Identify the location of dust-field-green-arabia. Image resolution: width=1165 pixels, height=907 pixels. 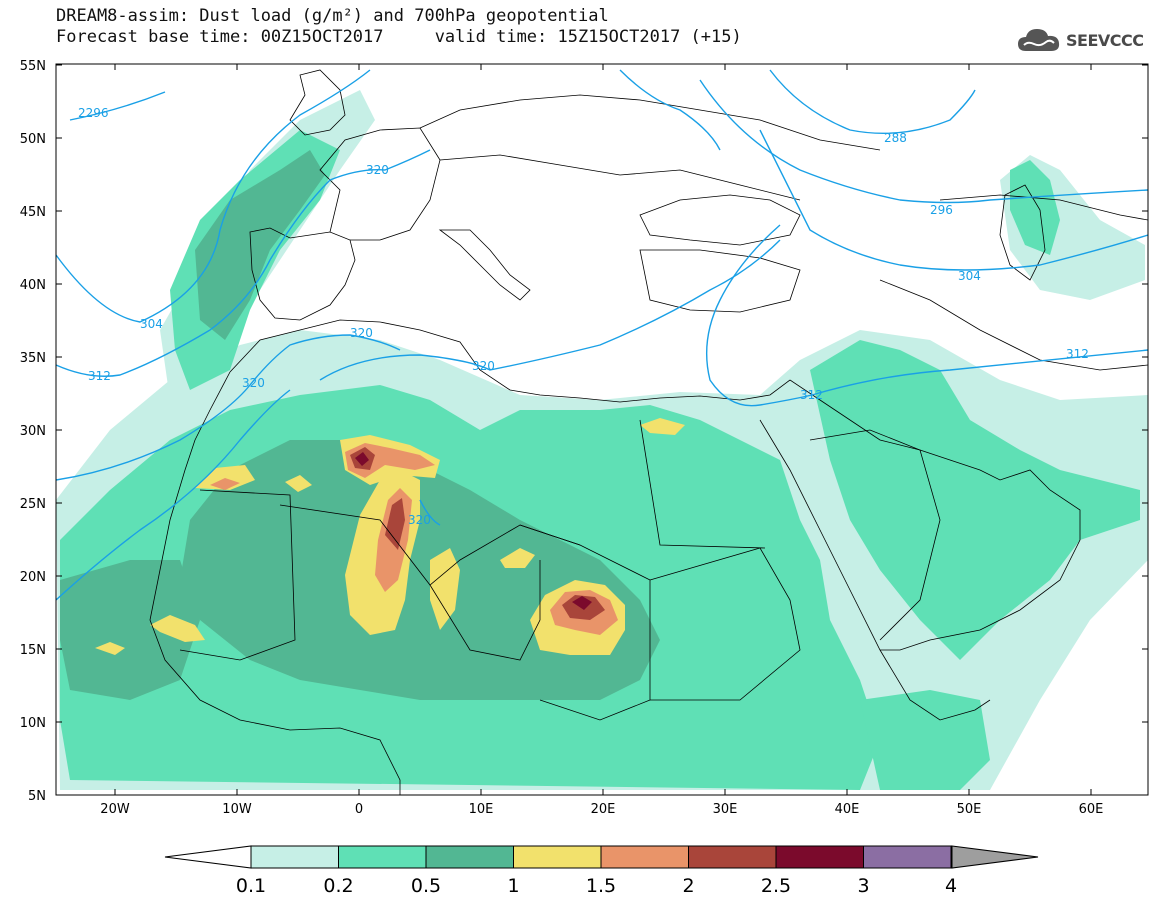
(975, 500).